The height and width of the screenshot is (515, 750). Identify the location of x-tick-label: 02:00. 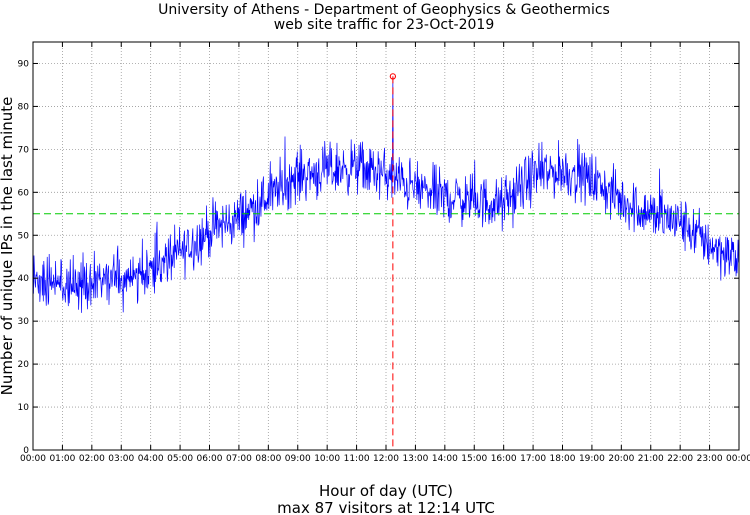
(92, 459).